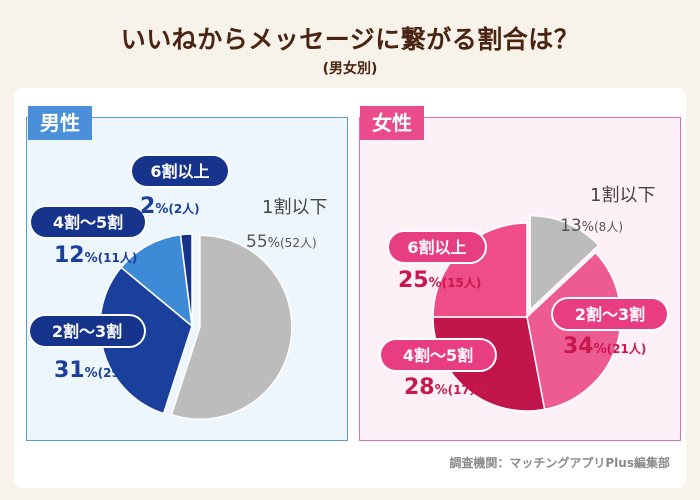 The width and height of the screenshot is (700, 500). Describe the element at coordinates (257, 242) in the screenshot. I see `slice-percent: 55` at that location.